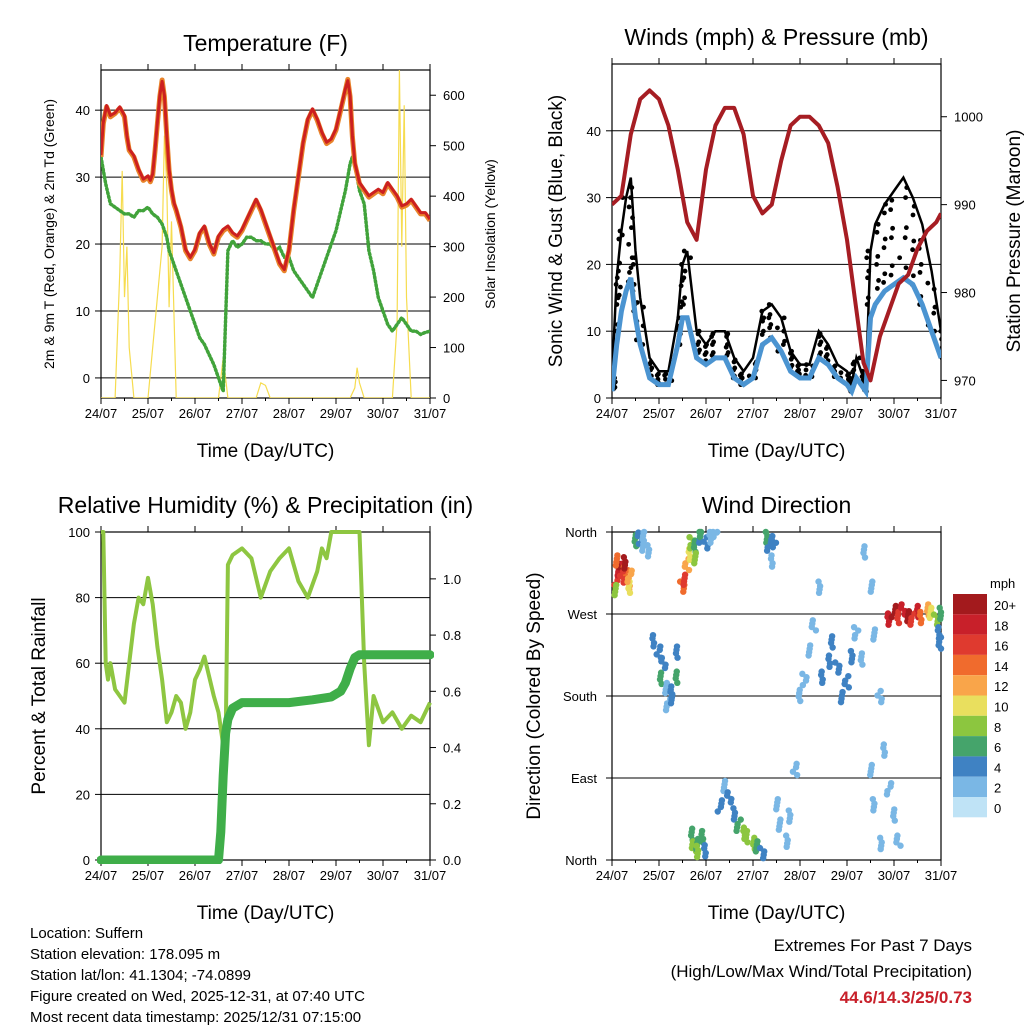 This screenshot has height=1028, width=1024. What do you see at coordinates (446, 398) in the screenshot?
I see `y-right-tick-label: 0` at bounding box center [446, 398].